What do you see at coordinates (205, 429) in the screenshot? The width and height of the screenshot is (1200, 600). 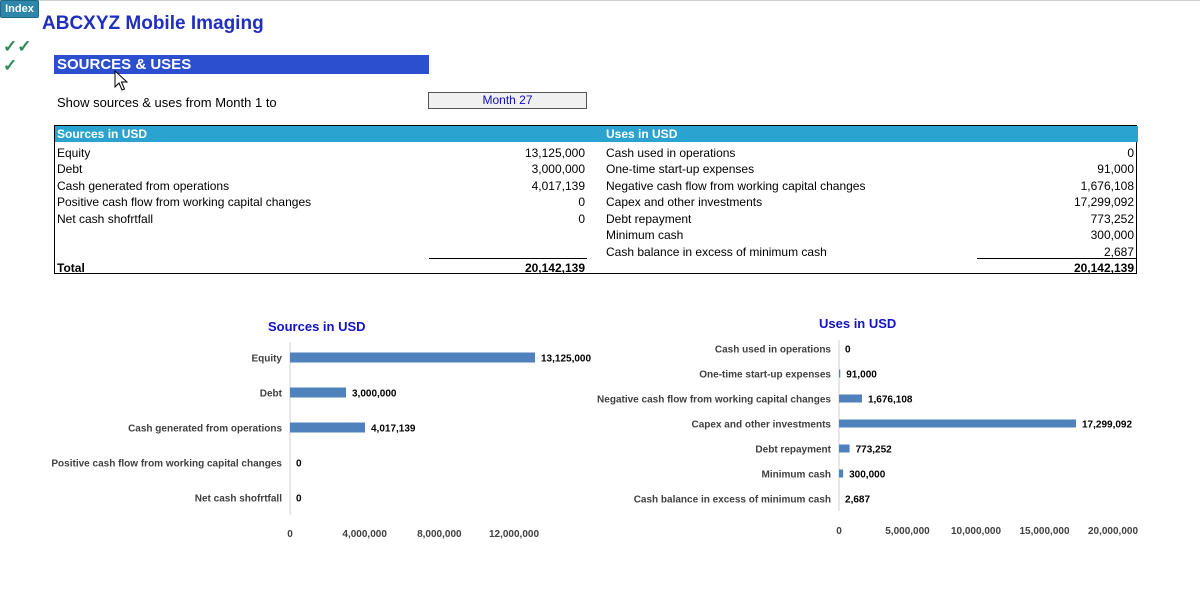 I see `category-label: Cash generated from operations` at bounding box center [205, 429].